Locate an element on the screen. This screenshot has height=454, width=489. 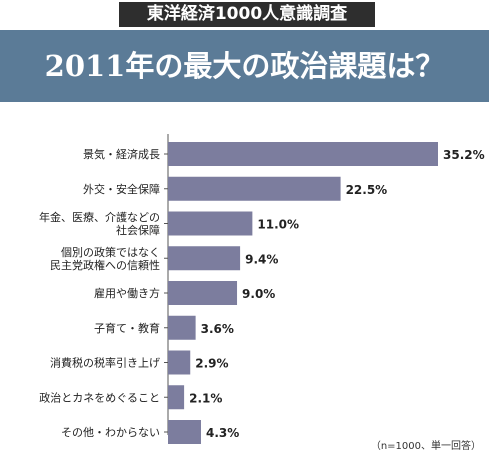
category-label: 景気・経済成長 is located at coordinates (121, 154).